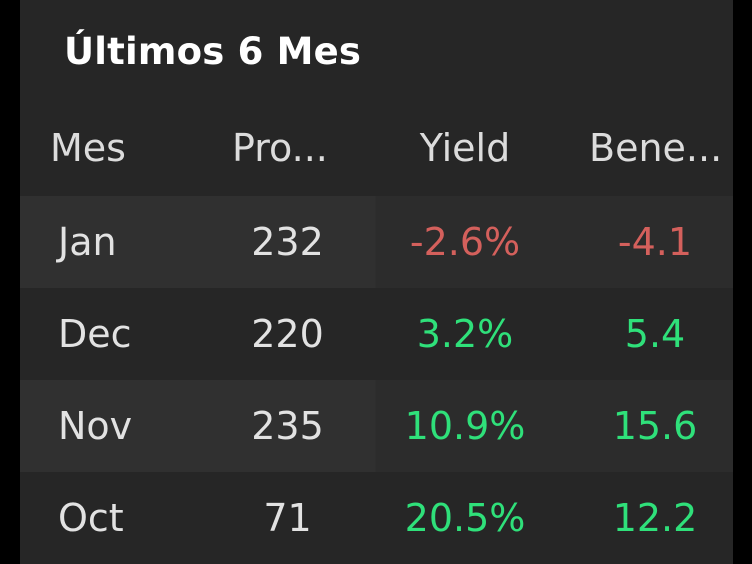  Describe the element at coordinates (95, 334) in the screenshot. I see `cell-month: Dec` at that location.